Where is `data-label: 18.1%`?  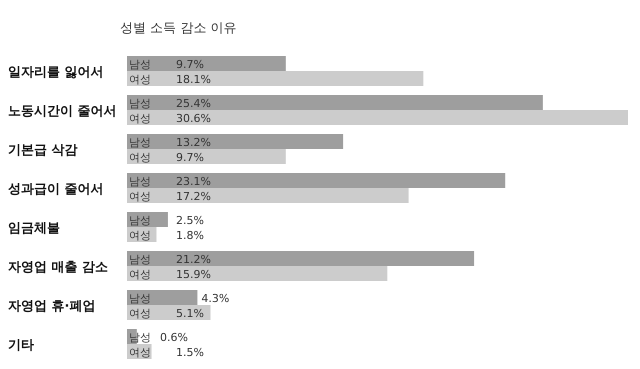 data-label: 18.1% is located at coordinates (193, 79).